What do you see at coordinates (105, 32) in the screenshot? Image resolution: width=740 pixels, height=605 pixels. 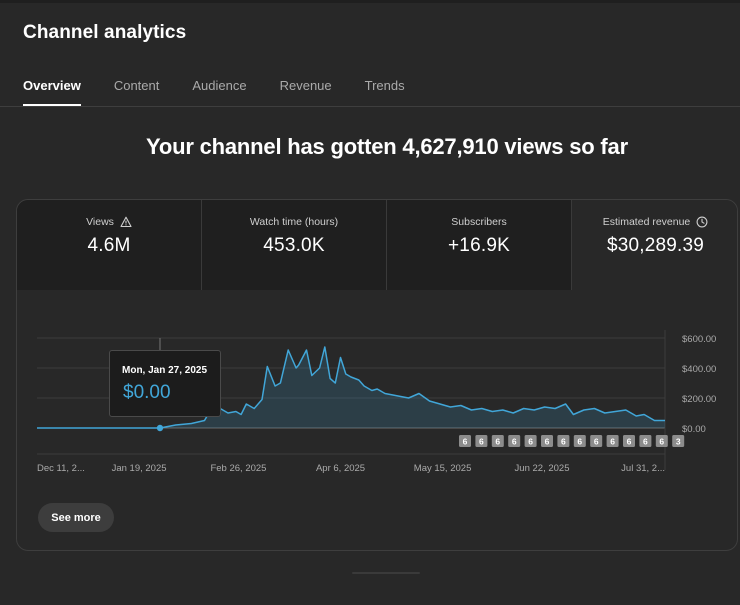 I see `page-title: Channel analytics` at bounding box center [105, 32].